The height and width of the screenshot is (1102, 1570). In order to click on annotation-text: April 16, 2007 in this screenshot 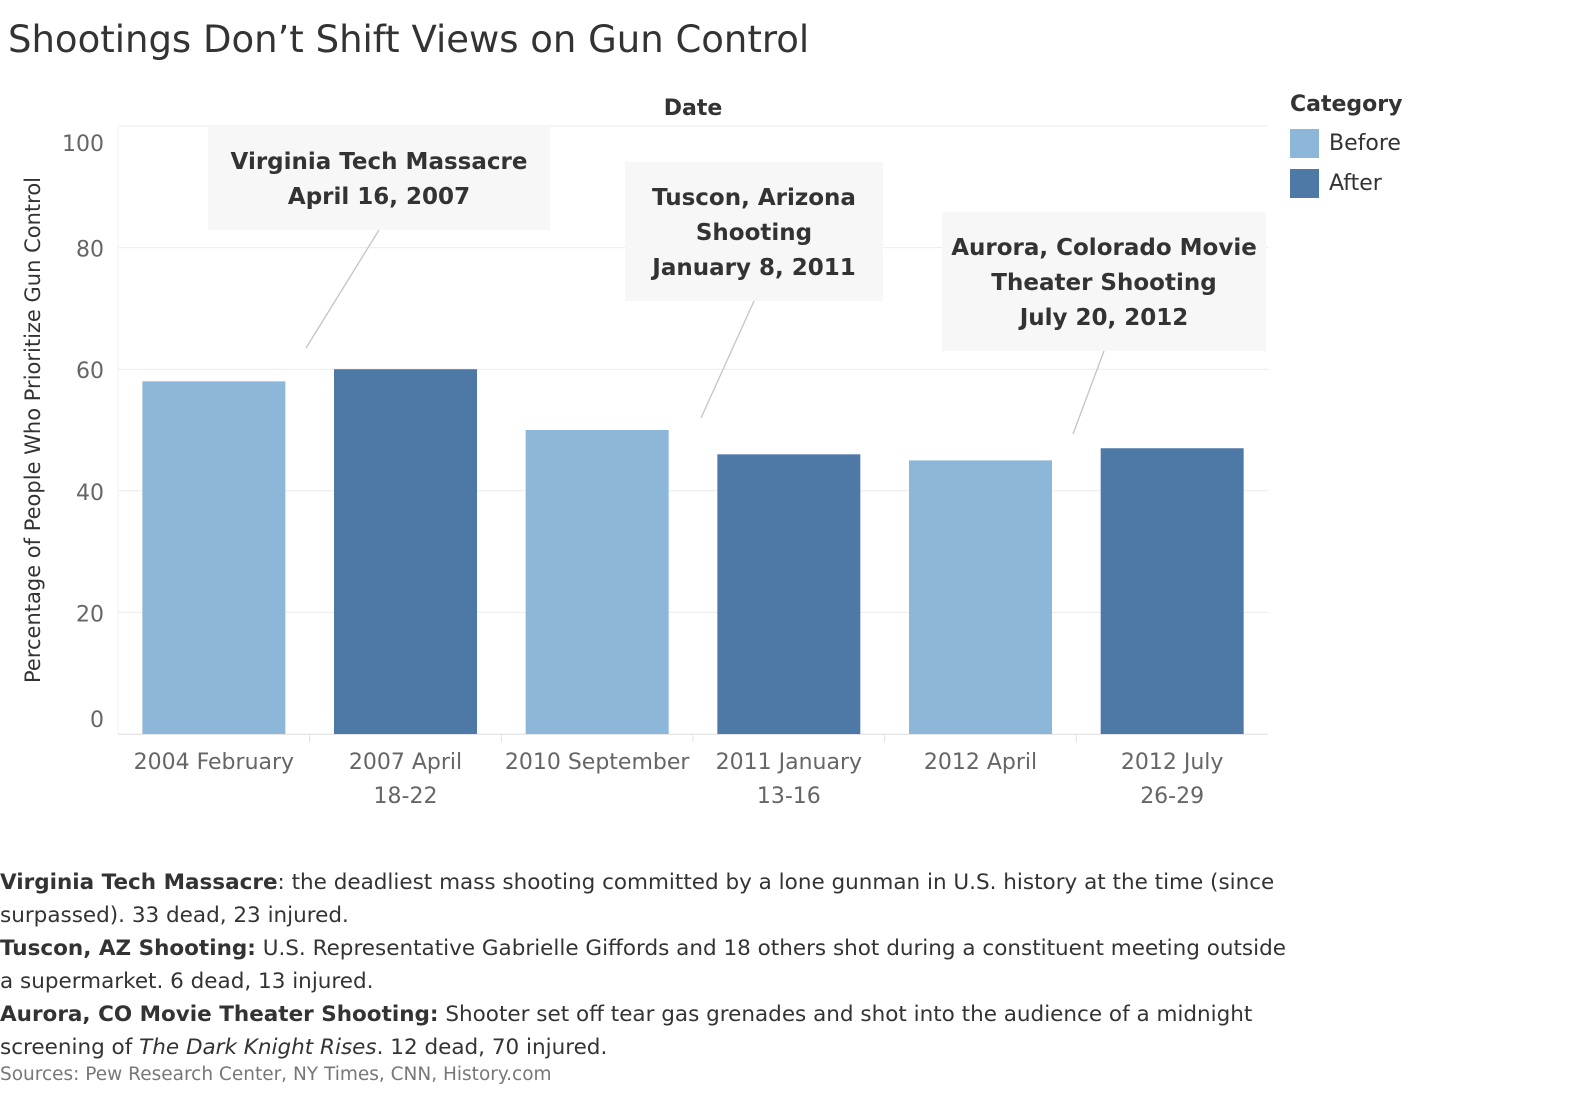, I will do `click(379, 197)`.